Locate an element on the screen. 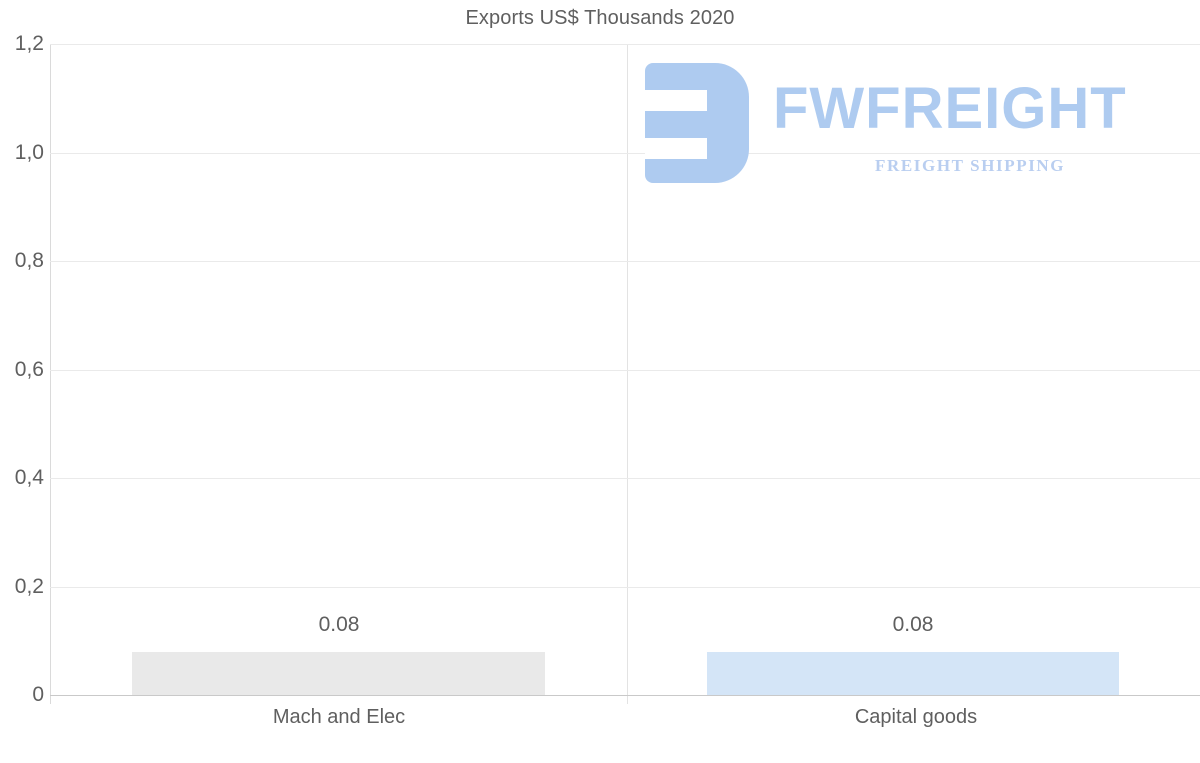 The image size is (1200, 763). bar-mach-and-elec is located at coordinates (338, 673).